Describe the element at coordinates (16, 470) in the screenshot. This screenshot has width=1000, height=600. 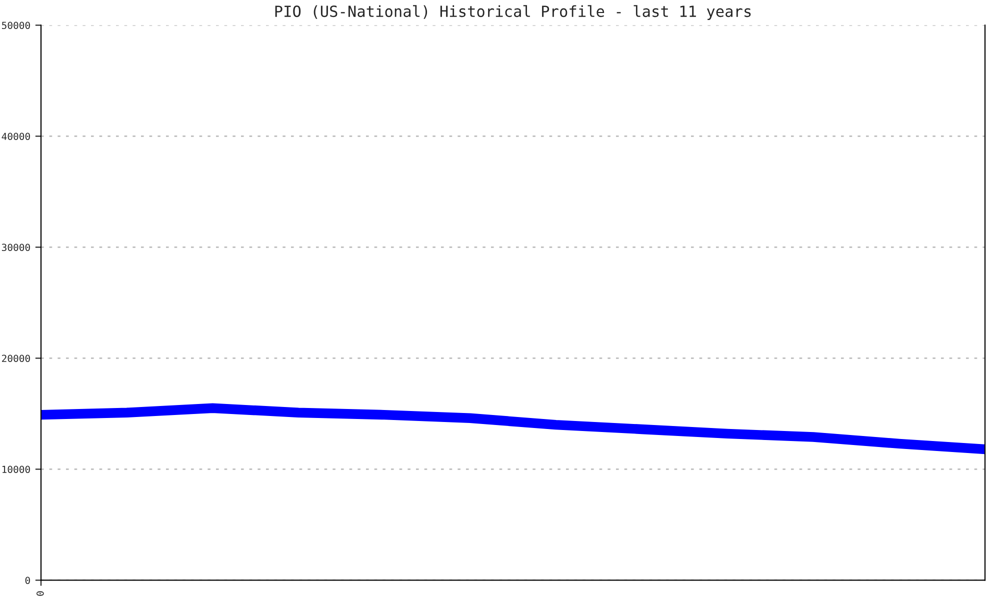
I see `y-tick-label: 10000` at that location.